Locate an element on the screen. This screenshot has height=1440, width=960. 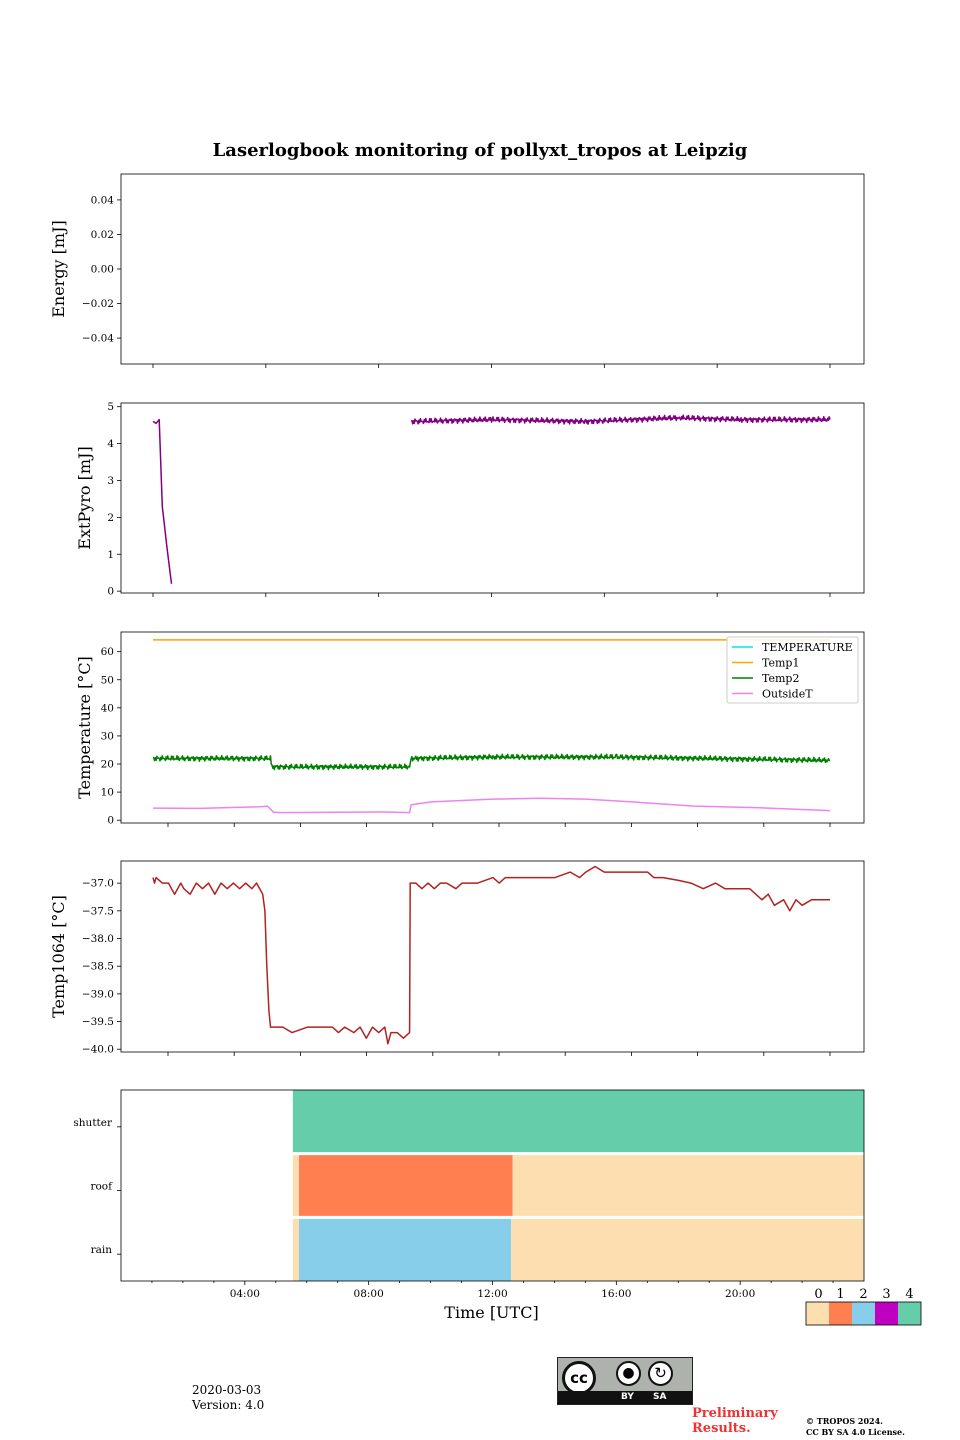
y-tick-label: 30 is located at coordinates (107, 736).